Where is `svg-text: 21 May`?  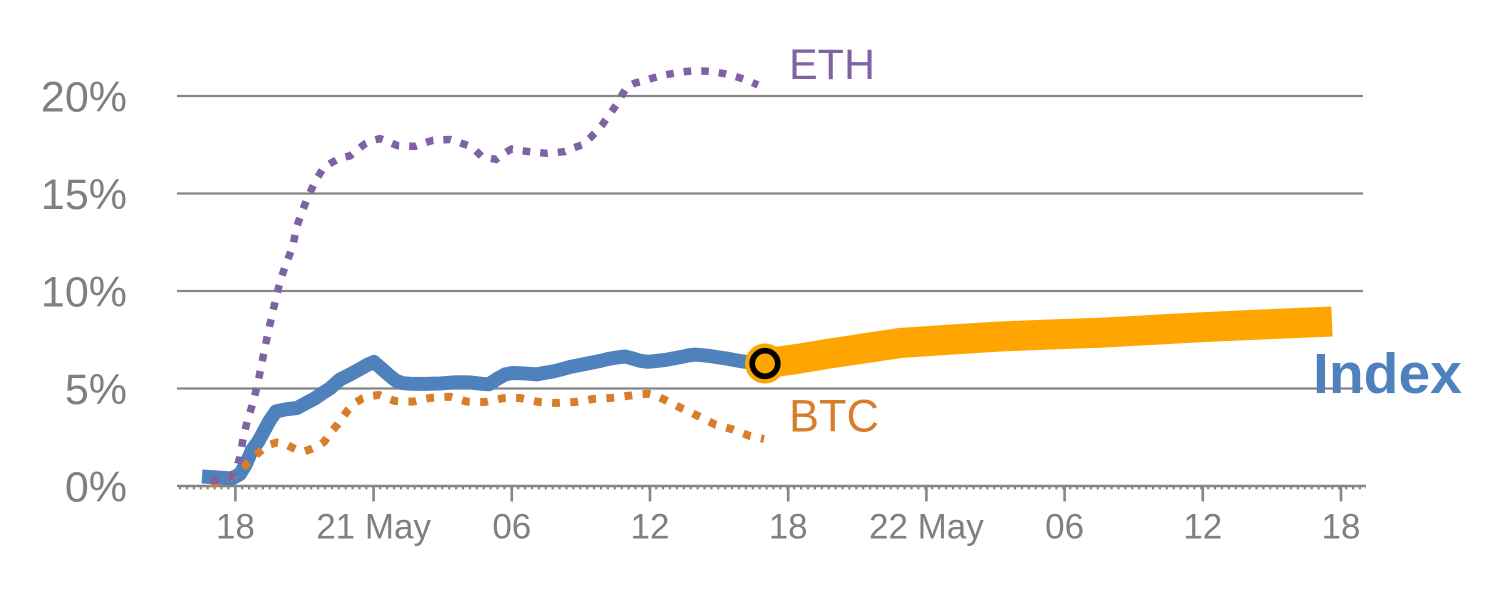 svg-text: 21 May is located at coordinates (373, 527).